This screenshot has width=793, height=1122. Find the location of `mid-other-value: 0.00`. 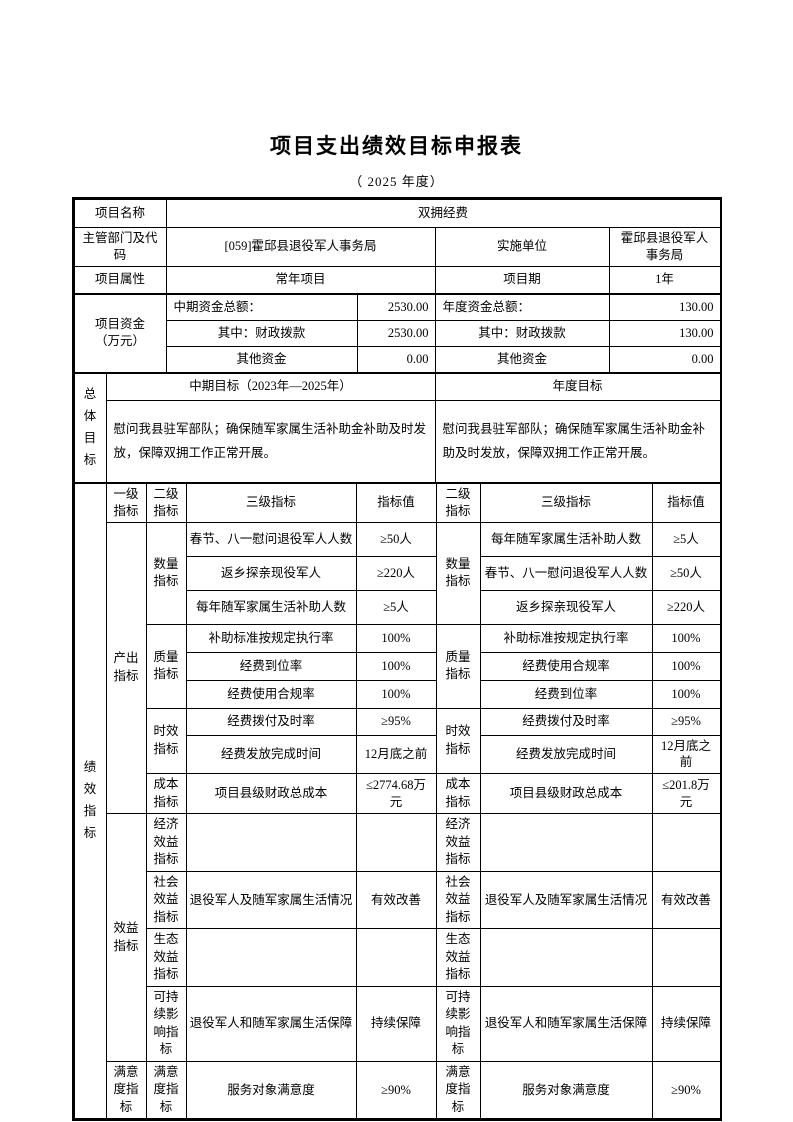

mid-other-value: 0.00 is located at coordinates (396, 359).